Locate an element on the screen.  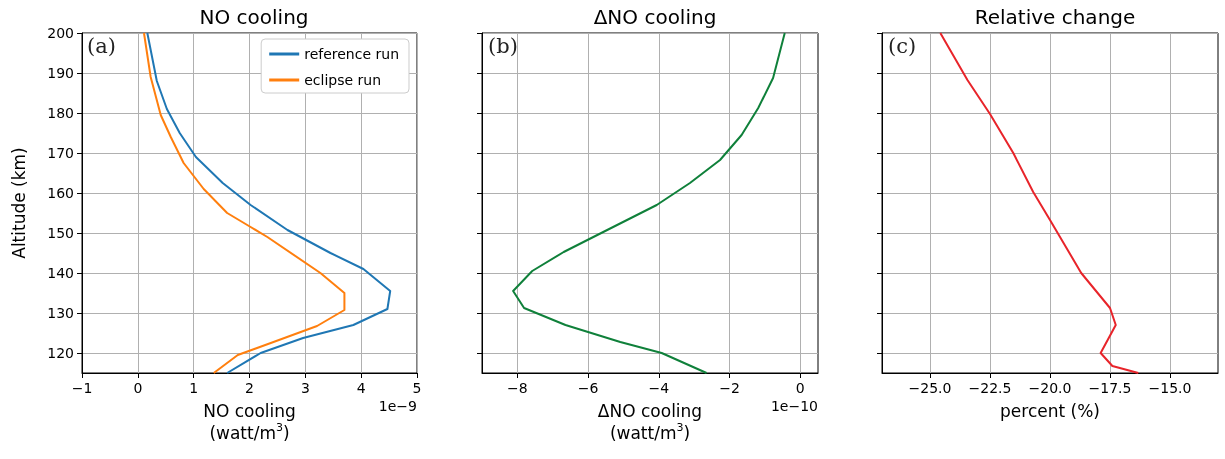
text: 1e−9 is located at coordinates (398, 406).